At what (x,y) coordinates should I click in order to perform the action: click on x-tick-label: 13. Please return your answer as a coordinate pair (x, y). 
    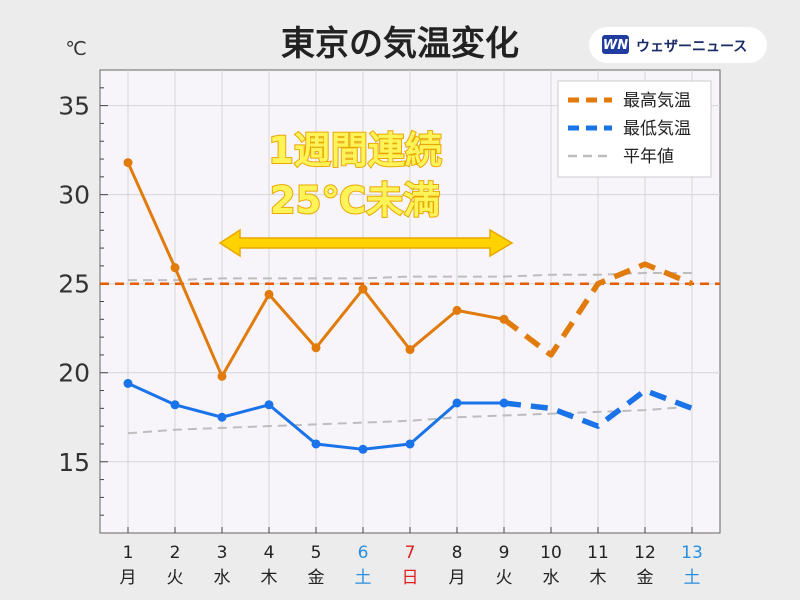
    Looking at the image, I should click on (692, 553).